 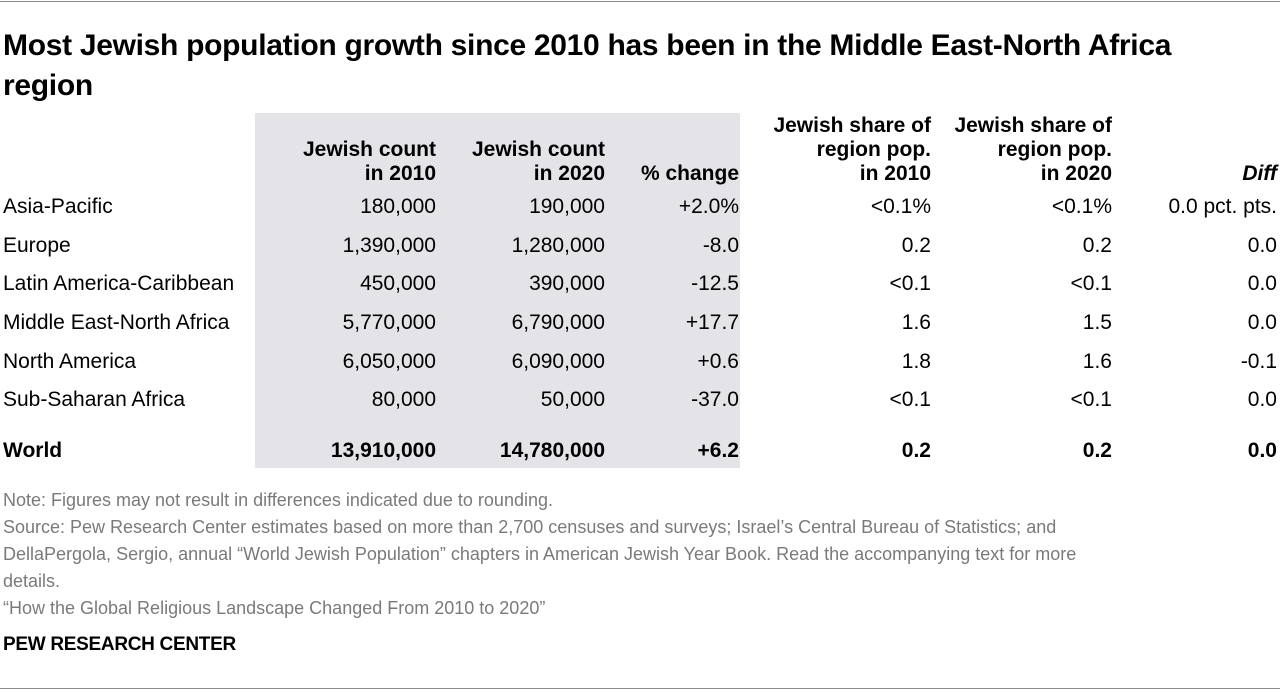 What do you see at coordinates (37, 245) in the screenshot?
I see `row-label: Europe` at bounding box center [37, 245].